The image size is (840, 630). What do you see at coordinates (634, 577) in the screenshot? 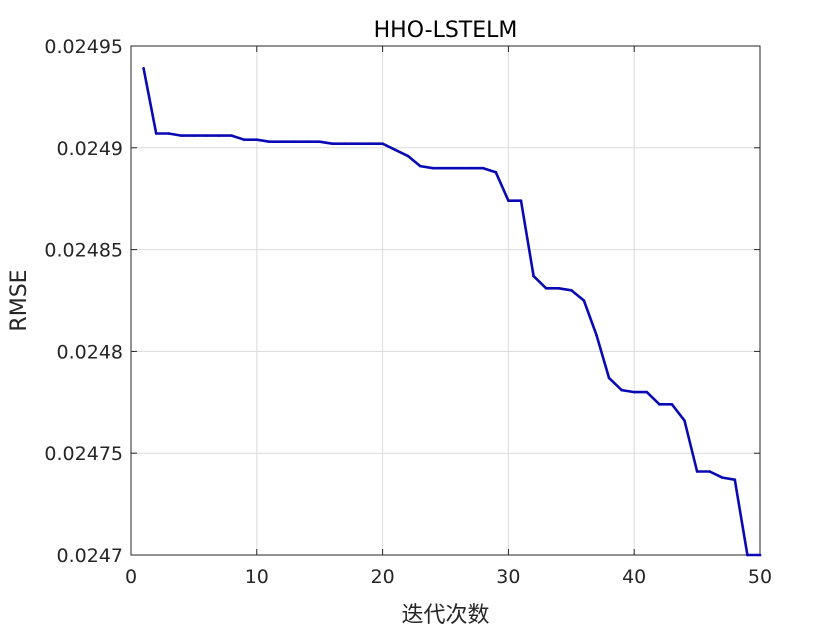
I see `x-tick-label: 40` at bounding box center [634, 577].